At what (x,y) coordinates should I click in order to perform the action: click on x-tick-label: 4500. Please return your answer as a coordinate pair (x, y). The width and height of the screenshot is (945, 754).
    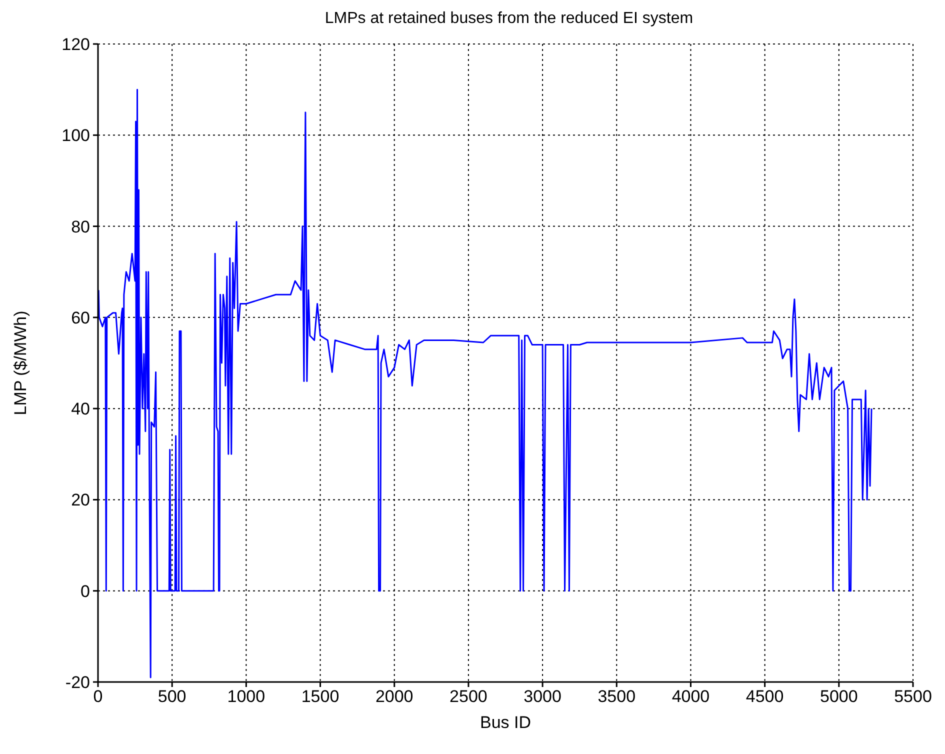
    Looking at the image, I should click on (765, 696).